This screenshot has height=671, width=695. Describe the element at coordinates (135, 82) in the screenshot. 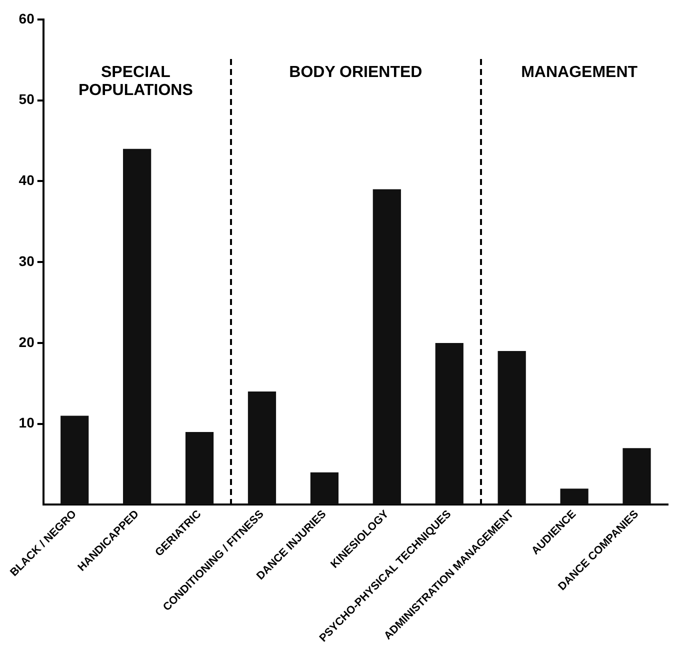

I see `annotation: SPECIAL POPULATIONS` at that location.